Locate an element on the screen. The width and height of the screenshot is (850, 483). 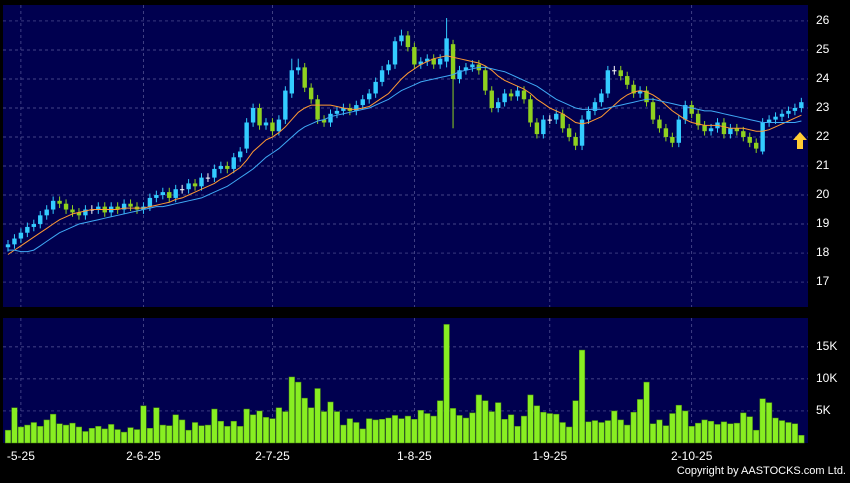
x-tick-label: 2-6-25 is located at coordinates (143, 456).